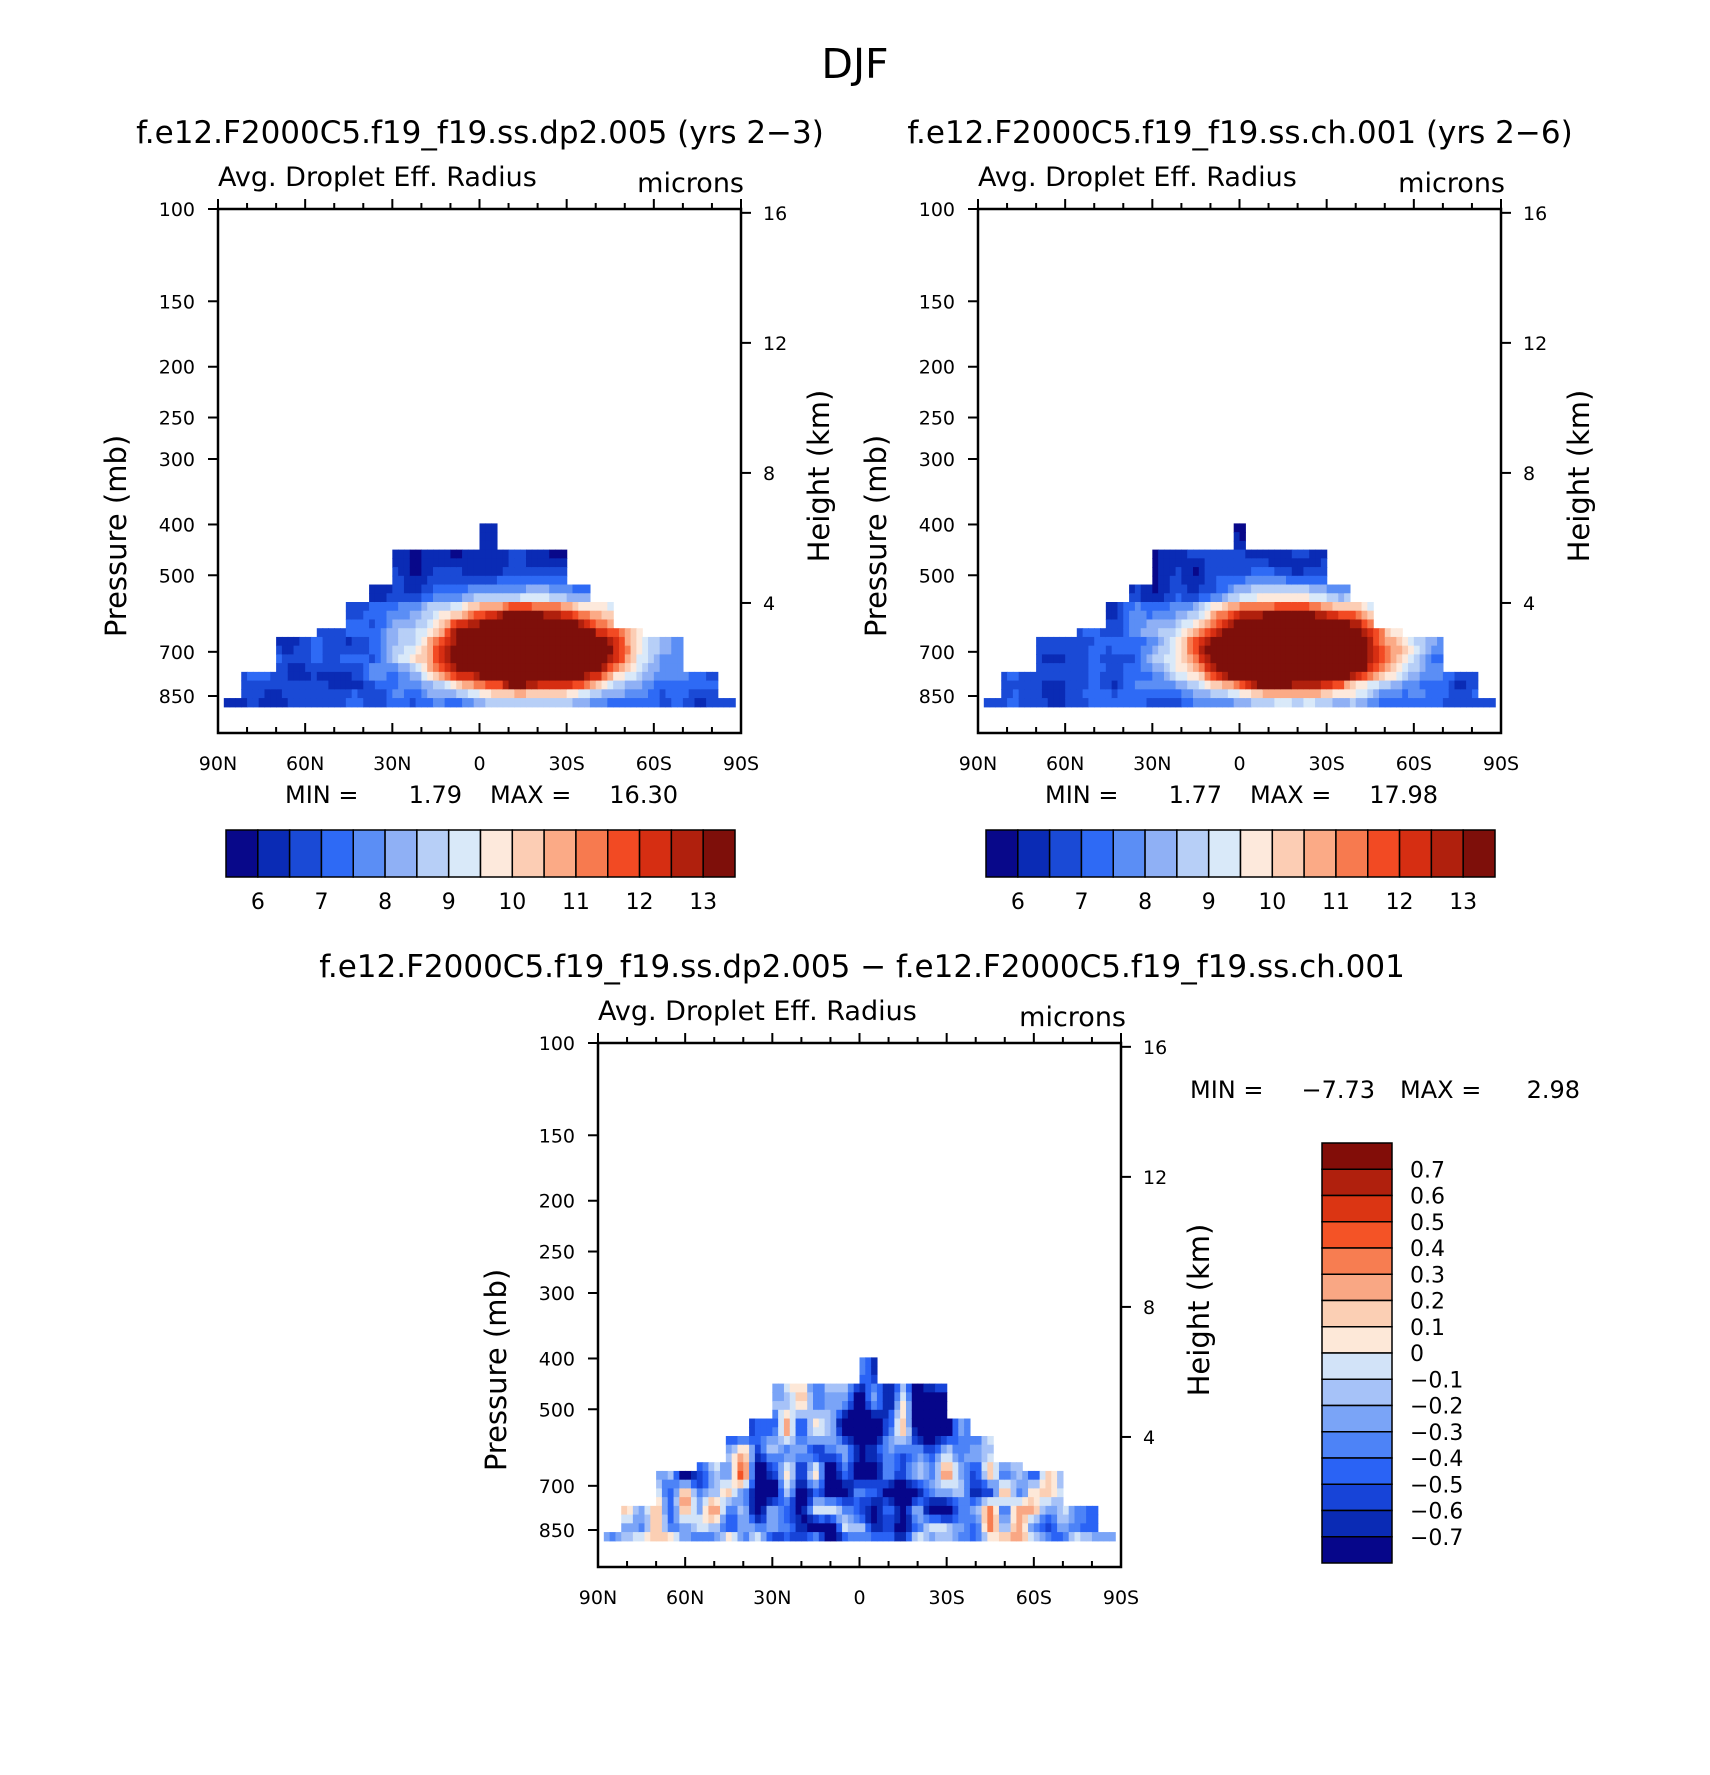 The width and height of the screenshot is (1710, 1775). What do you see at coordinates (557, 1487) in the screenshot?
I see `y-tick-label: 700` at bounding box center [557, 1487].